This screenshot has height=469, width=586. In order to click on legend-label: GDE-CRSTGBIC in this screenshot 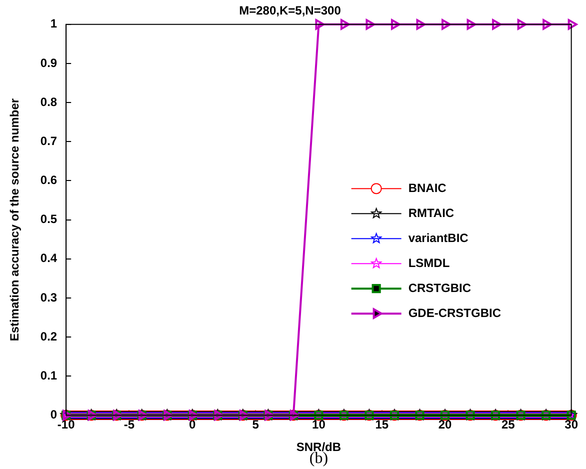, I will do `click(455, 313)`.